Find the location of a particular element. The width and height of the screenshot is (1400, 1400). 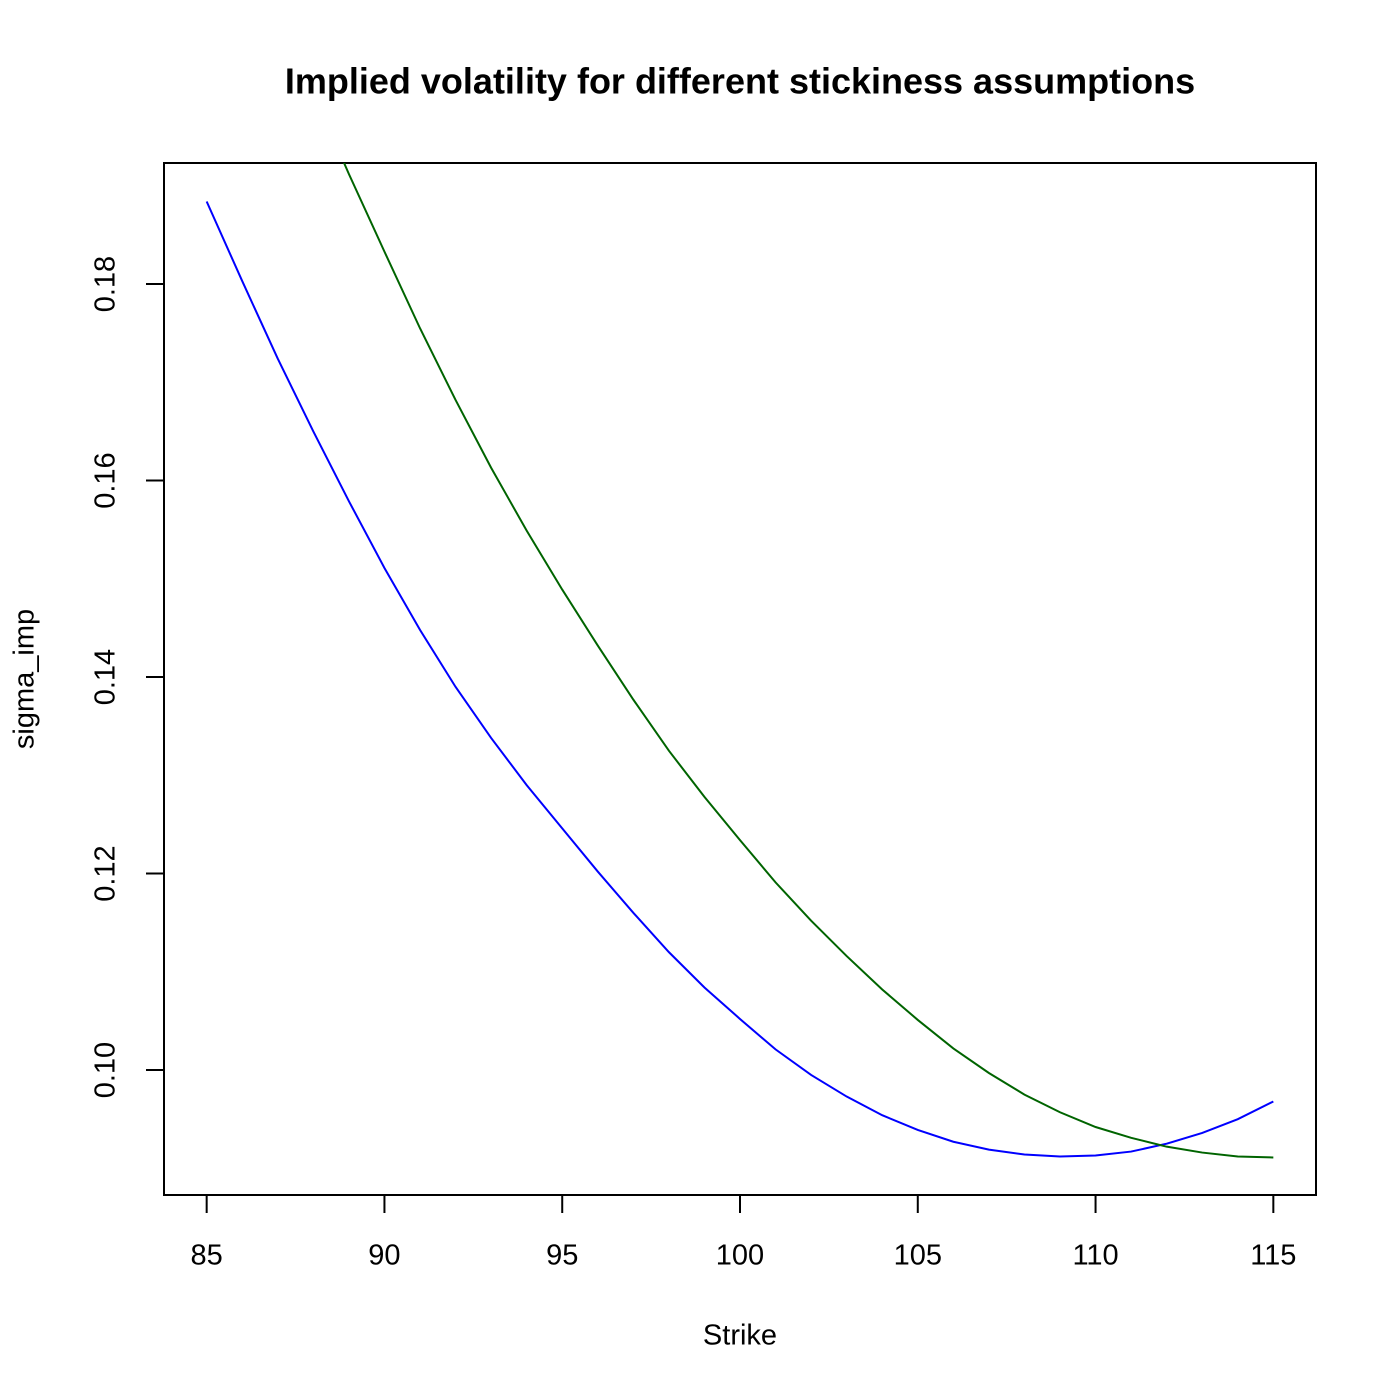

x-tick-label: 85 is located at coordinates (207, 1256).